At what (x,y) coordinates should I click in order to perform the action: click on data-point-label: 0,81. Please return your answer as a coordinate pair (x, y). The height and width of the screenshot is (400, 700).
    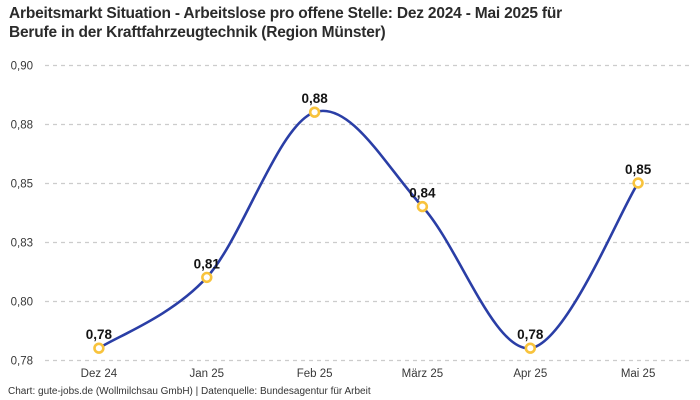
    Looking at the image, I should click on (207, 263).